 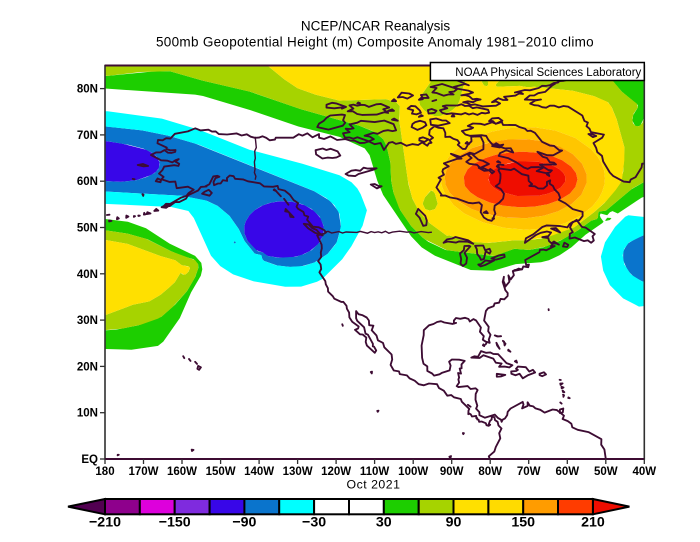 I want to click on svg-text: 170W, so click(x=143, y=472).